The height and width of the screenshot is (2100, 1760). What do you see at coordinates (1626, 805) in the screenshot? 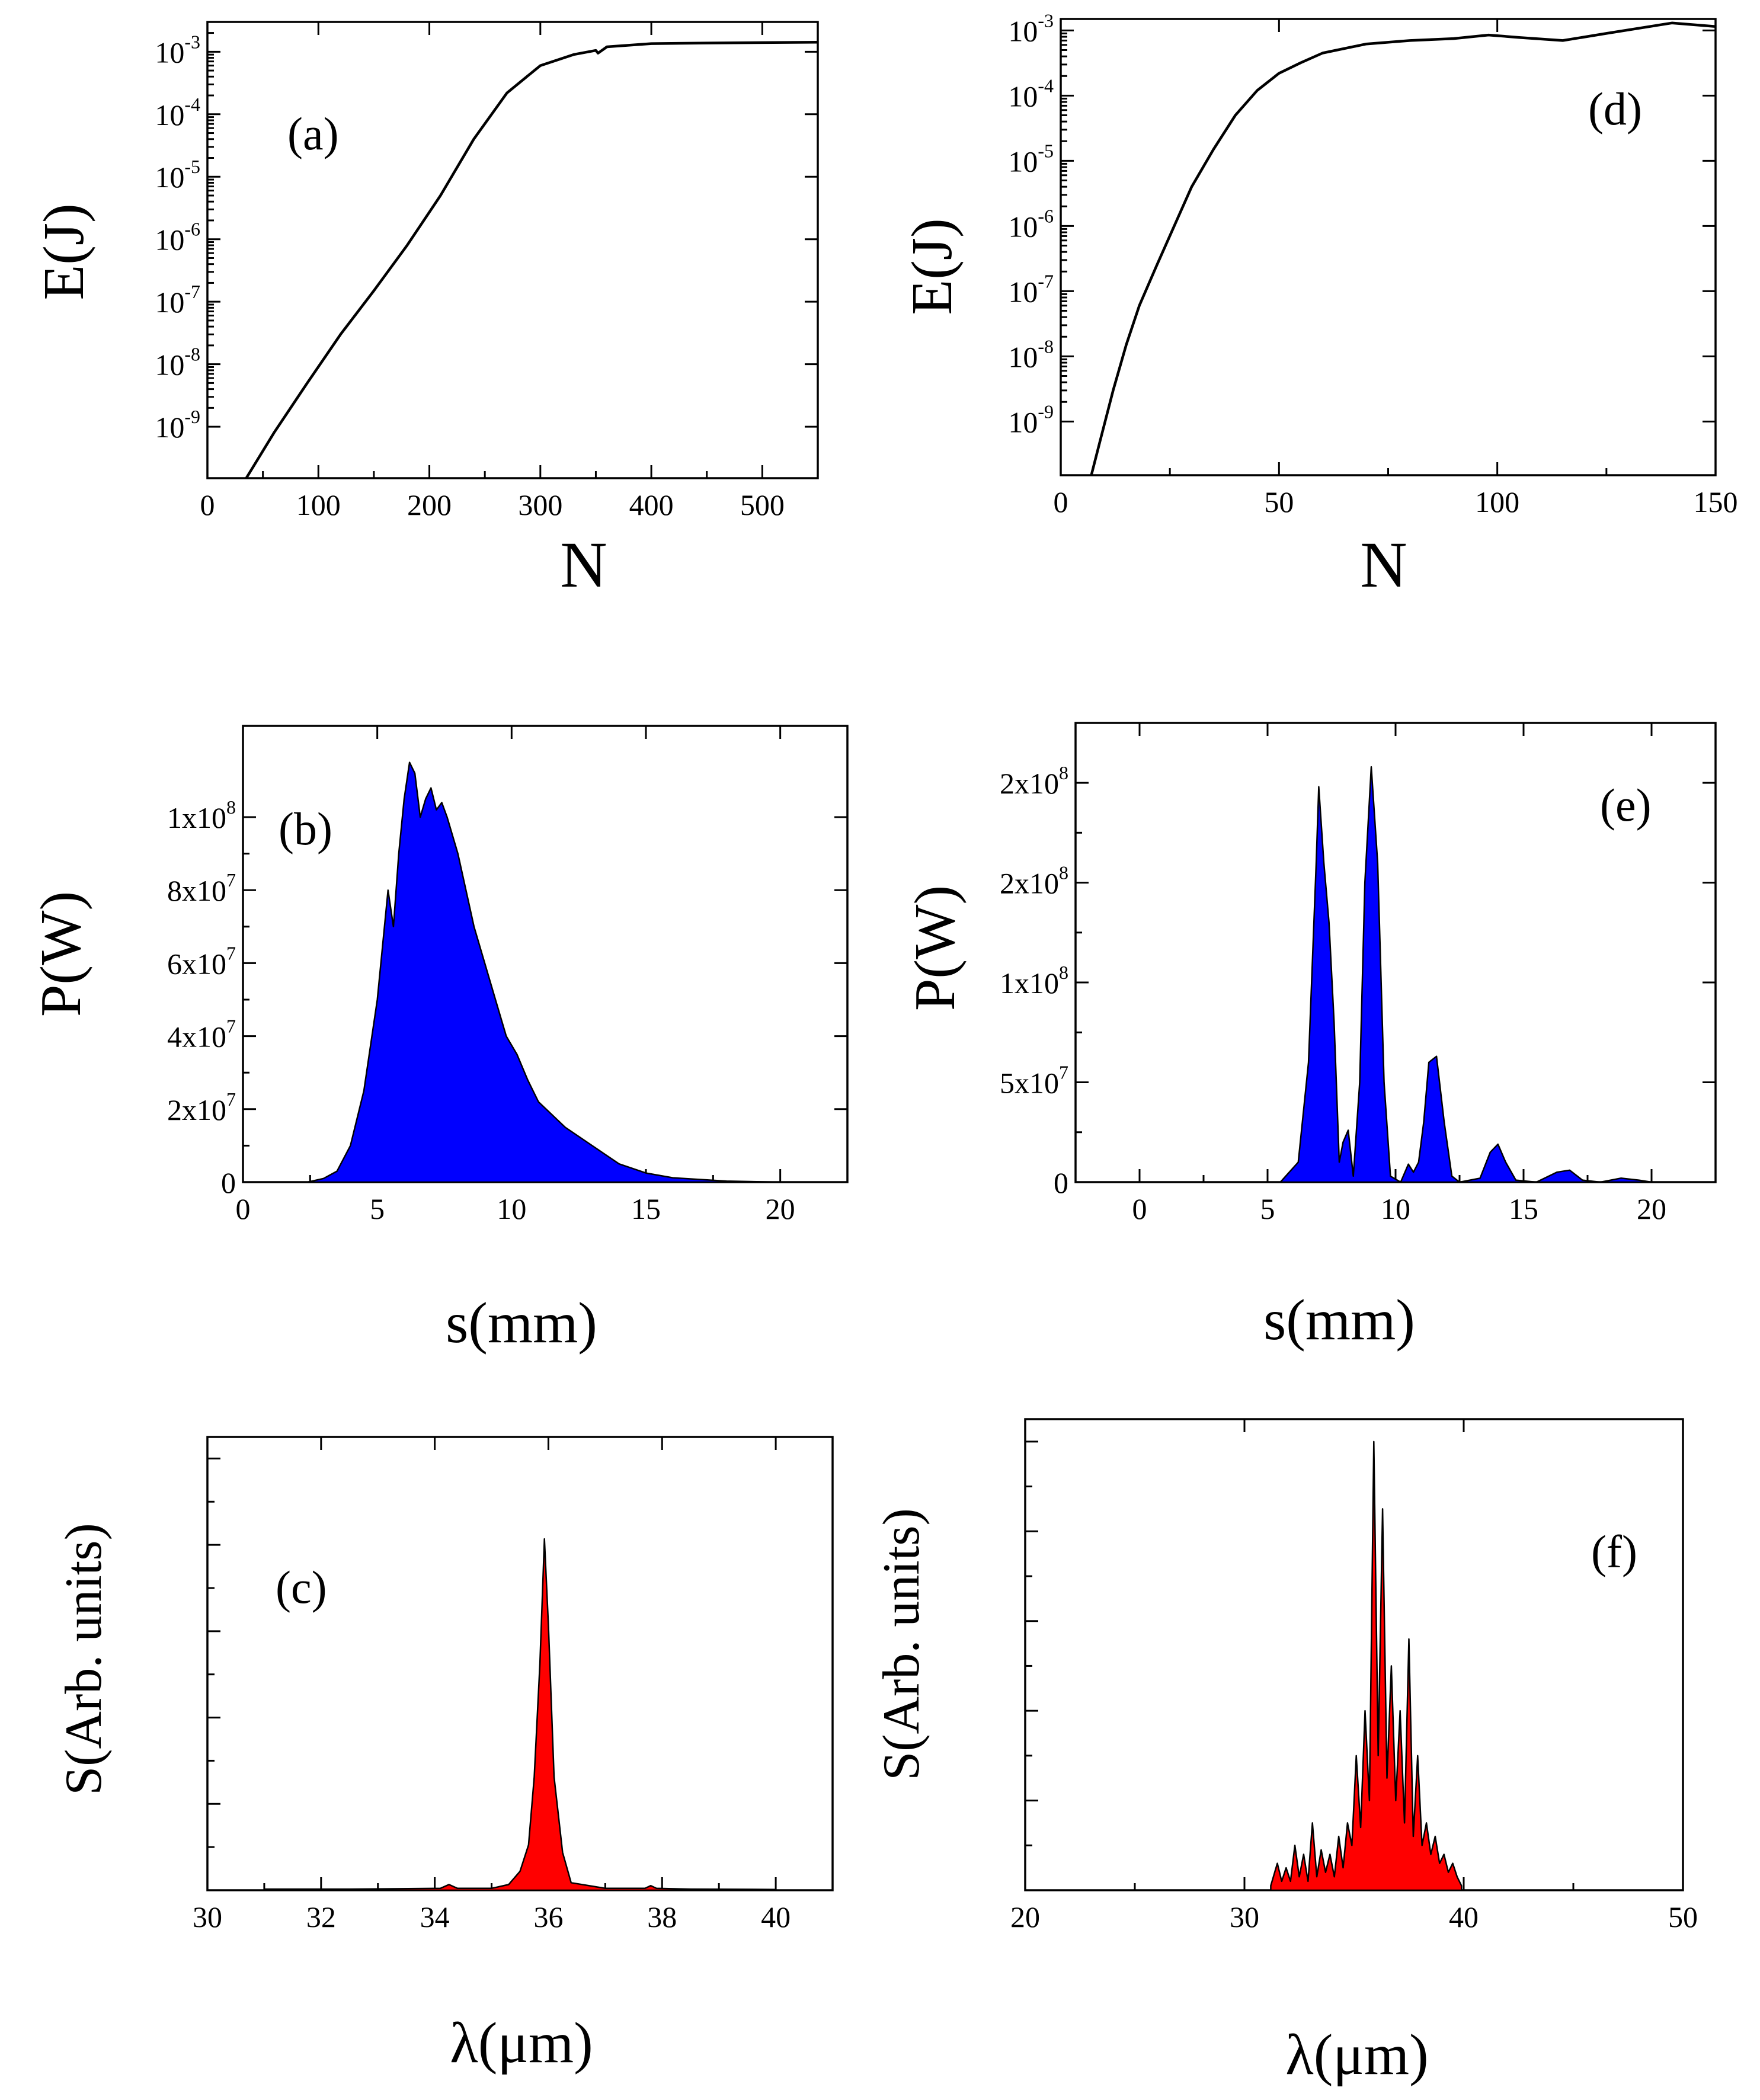
I see `panel-label-e: (e)` at bounding box center [1626, 805].